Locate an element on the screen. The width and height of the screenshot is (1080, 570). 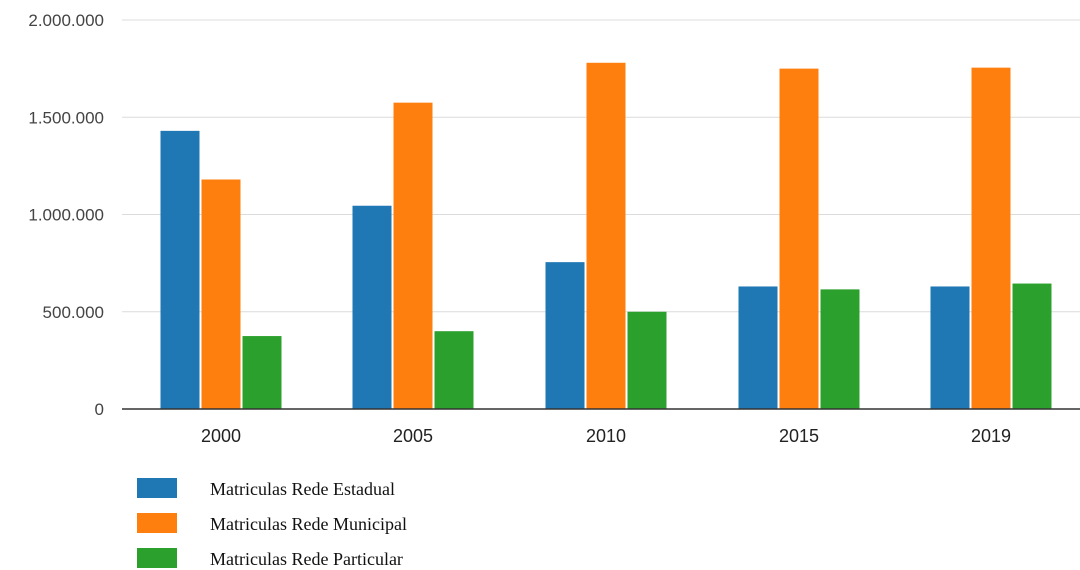
x-tick-label: 2019 is located at coordinates (991, 436).